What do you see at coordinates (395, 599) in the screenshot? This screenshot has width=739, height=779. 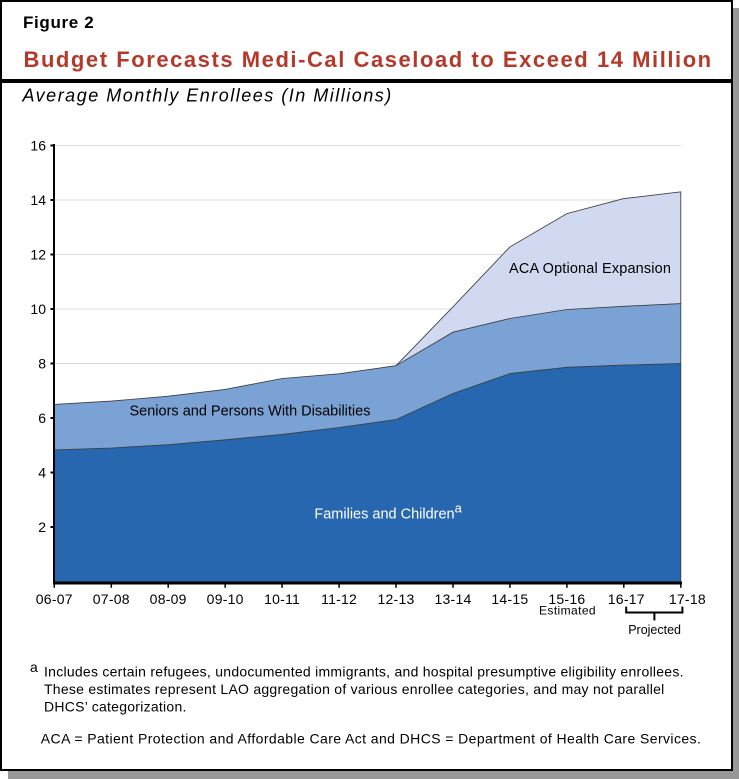 I see `svg-text: 12-13` at bounding box center [395, 599].